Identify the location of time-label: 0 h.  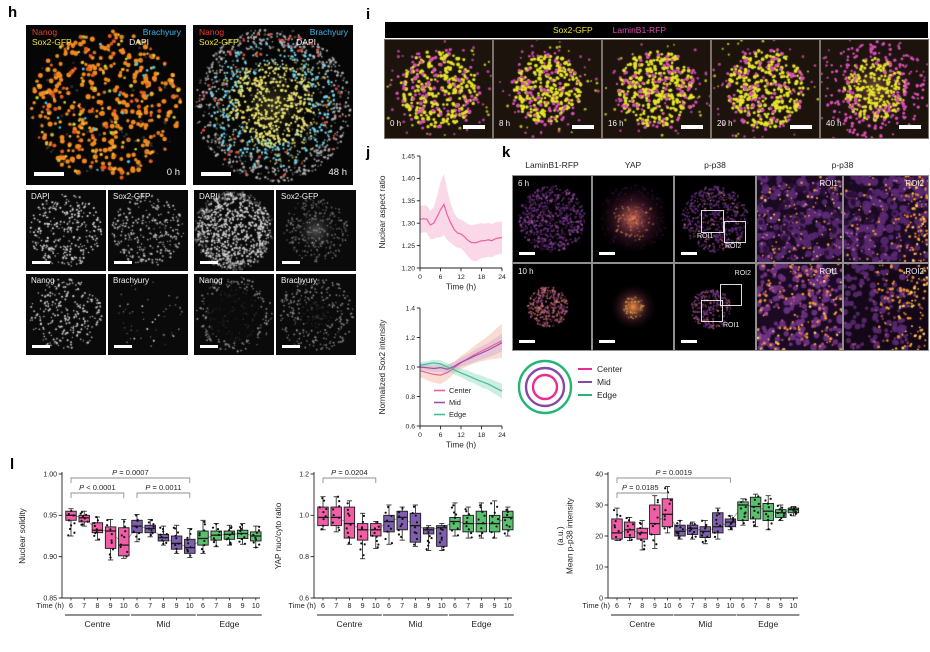
(173, 172).